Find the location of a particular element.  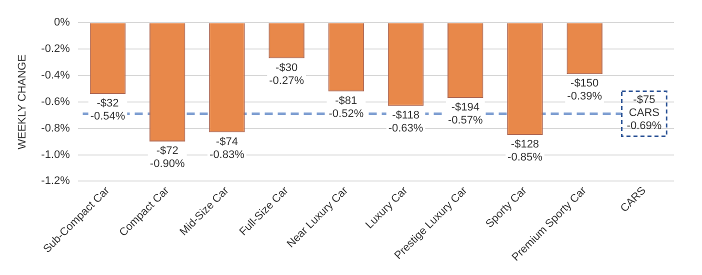

data-label: -$32 -0.54% is located at coordinates (108, 110).